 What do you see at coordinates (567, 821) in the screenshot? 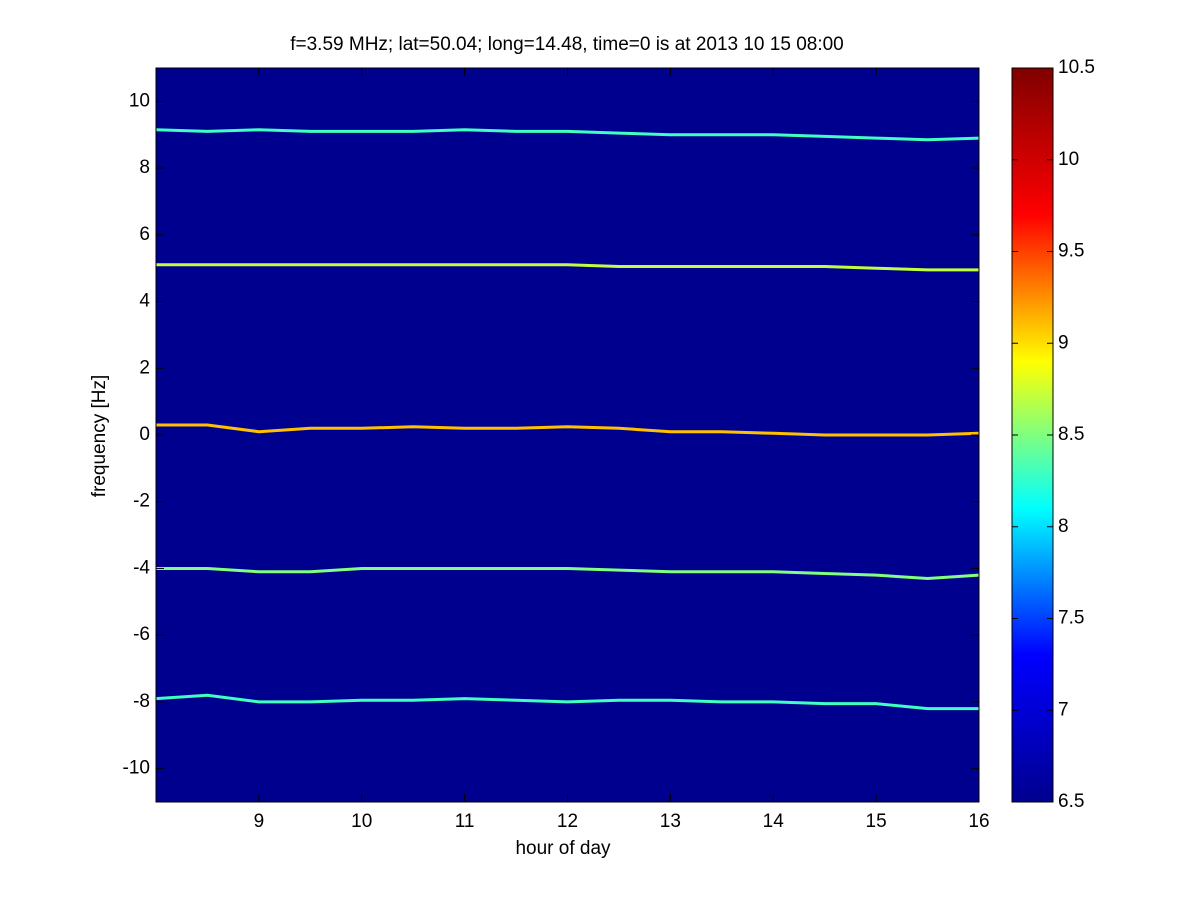
I see `x-tick-label: 12` at bounding box center [567, 821].